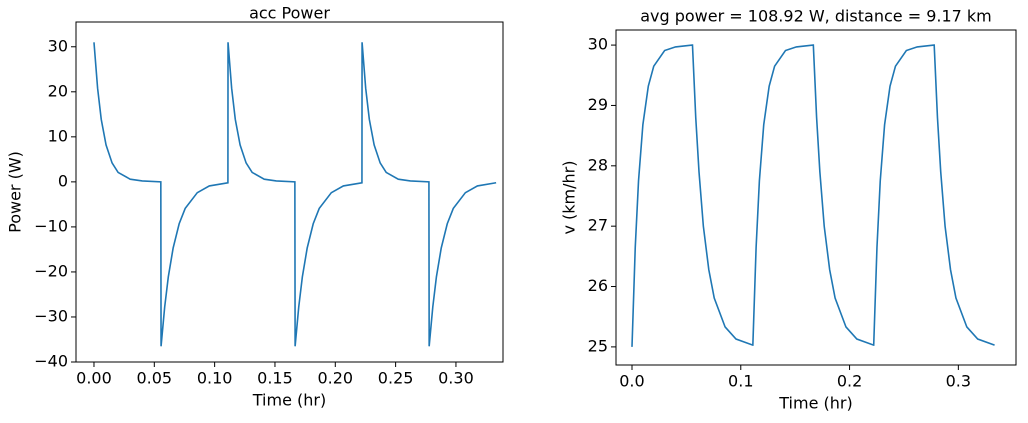 Image resolution: width=1028 pixels, height=423 pixels. I want to click on y-tick-label: 10, so click(58, 135).